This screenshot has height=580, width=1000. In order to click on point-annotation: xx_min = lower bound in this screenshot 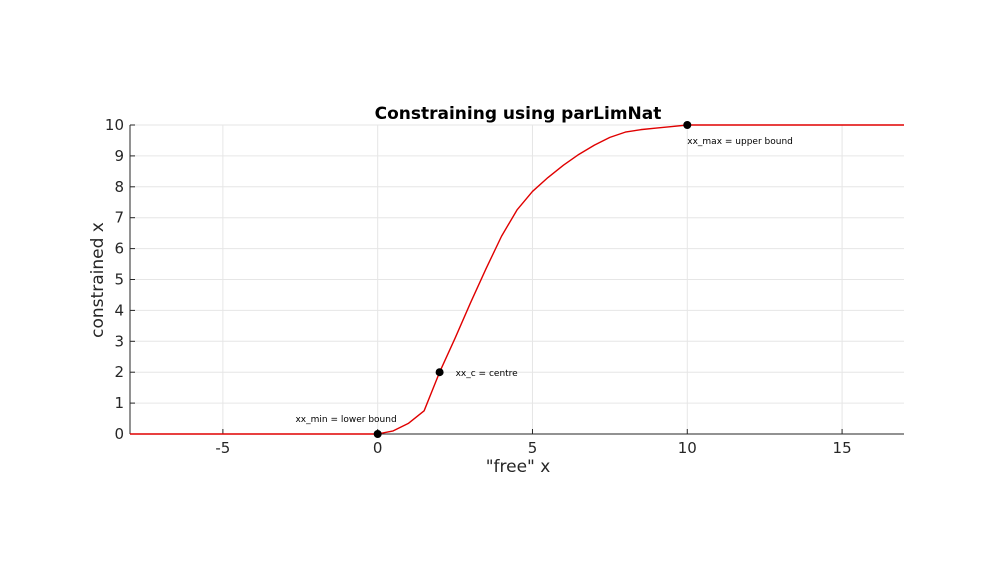, I will do `click(345, 420)`.